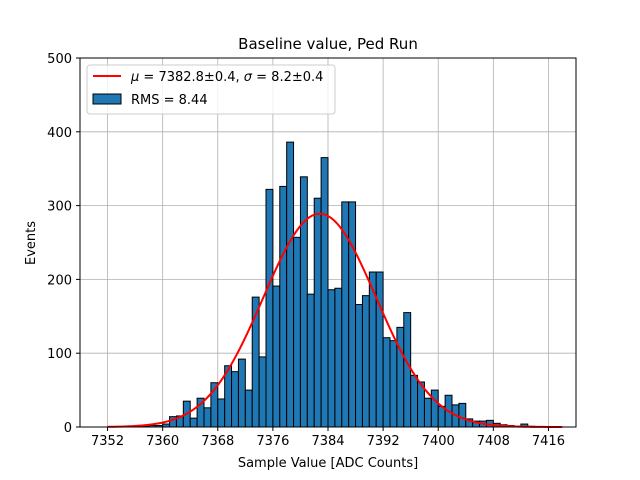  I want to click on legend-box, so click(211, 89).